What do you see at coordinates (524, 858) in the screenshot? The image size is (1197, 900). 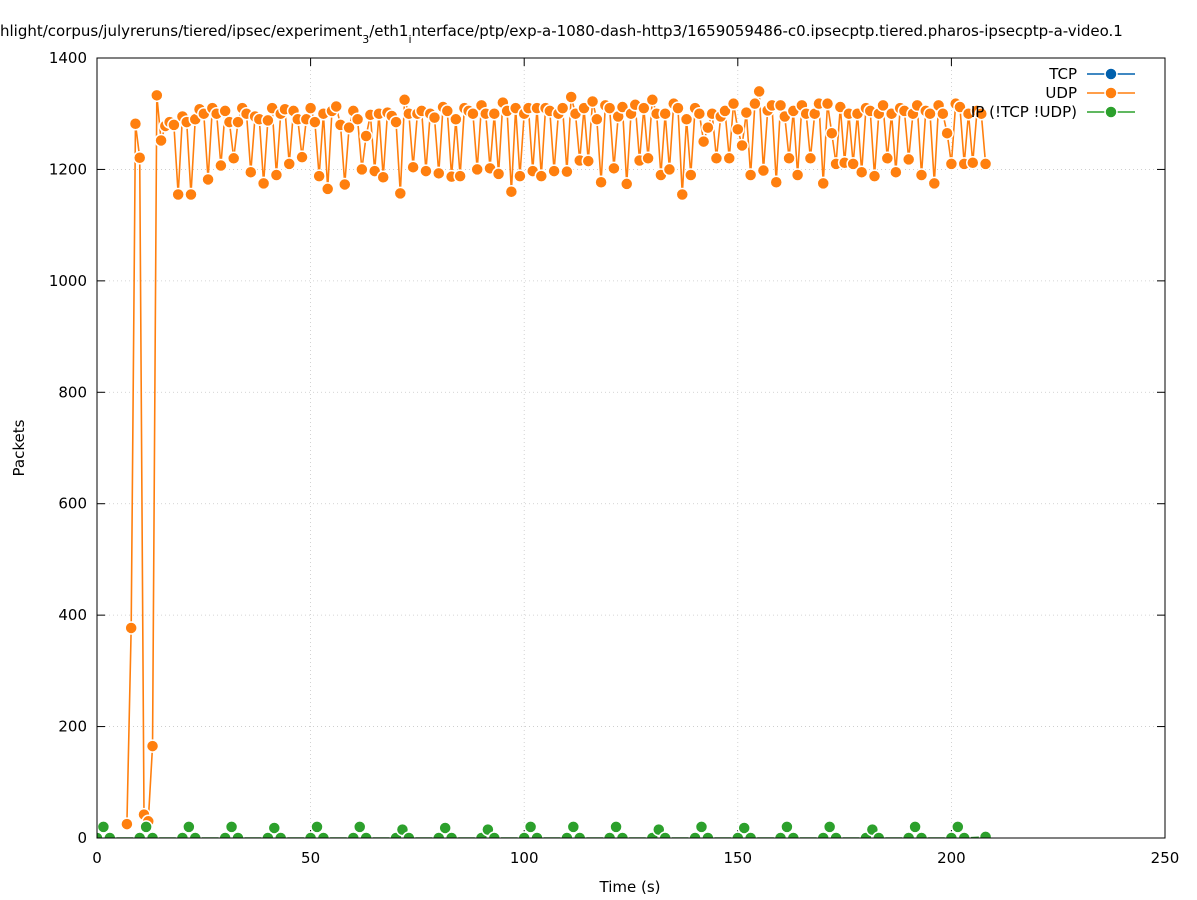 I see `x-tick-label: 100` at bounding box center [524, 858].